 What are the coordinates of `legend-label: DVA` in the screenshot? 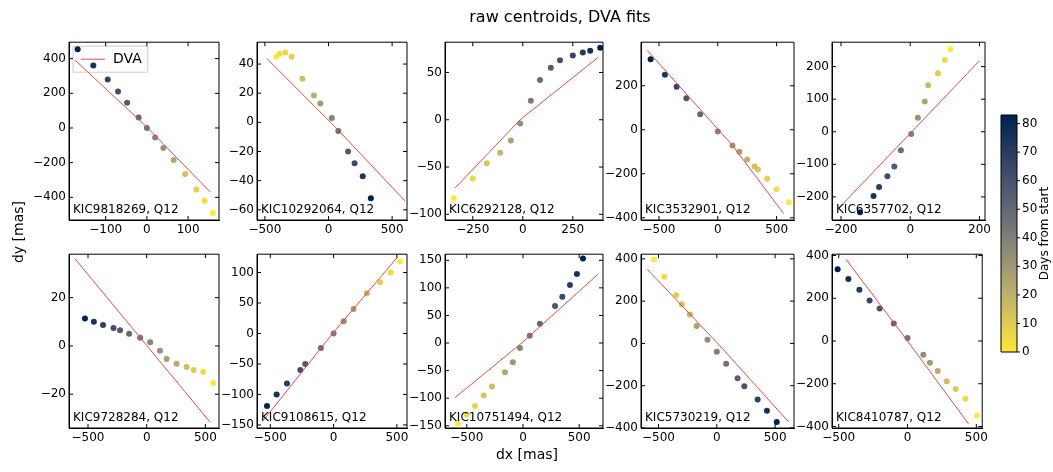 It's located at (128, 57).